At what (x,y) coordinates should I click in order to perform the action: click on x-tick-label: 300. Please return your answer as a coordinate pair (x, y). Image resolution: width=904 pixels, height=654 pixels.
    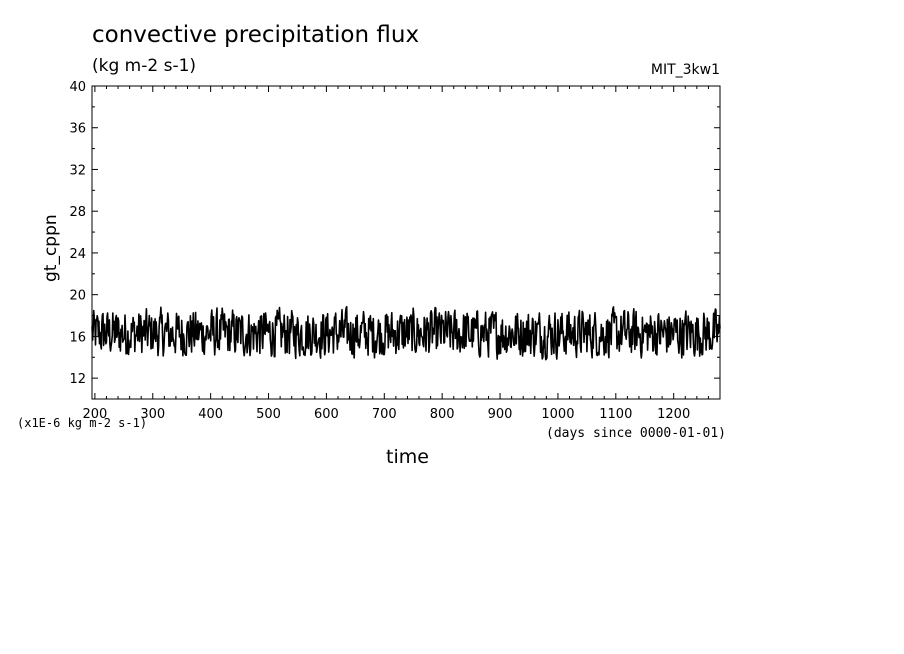
    Looking at the image, I should click on (152, 414).